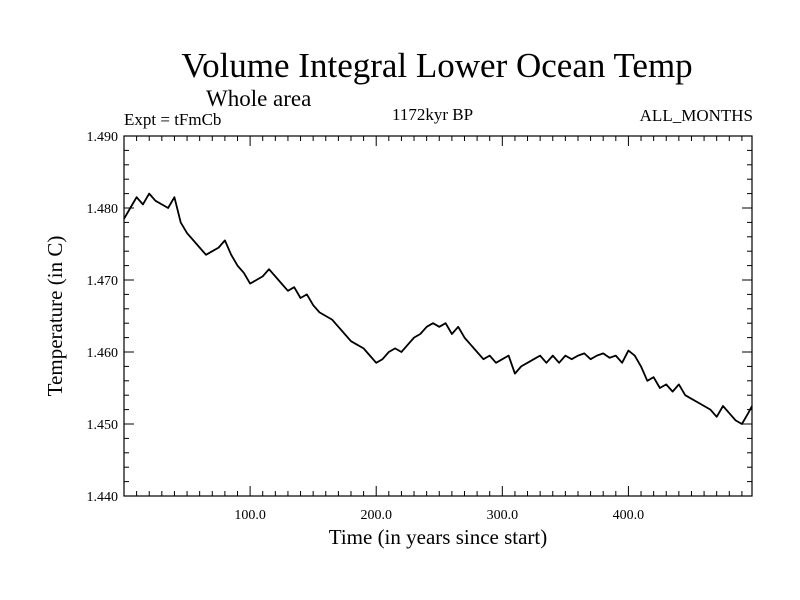  What do you see at coordinates (259, 98) in the screenshot?
I see `area-label: Whole area` at bounding box center [259, 98].